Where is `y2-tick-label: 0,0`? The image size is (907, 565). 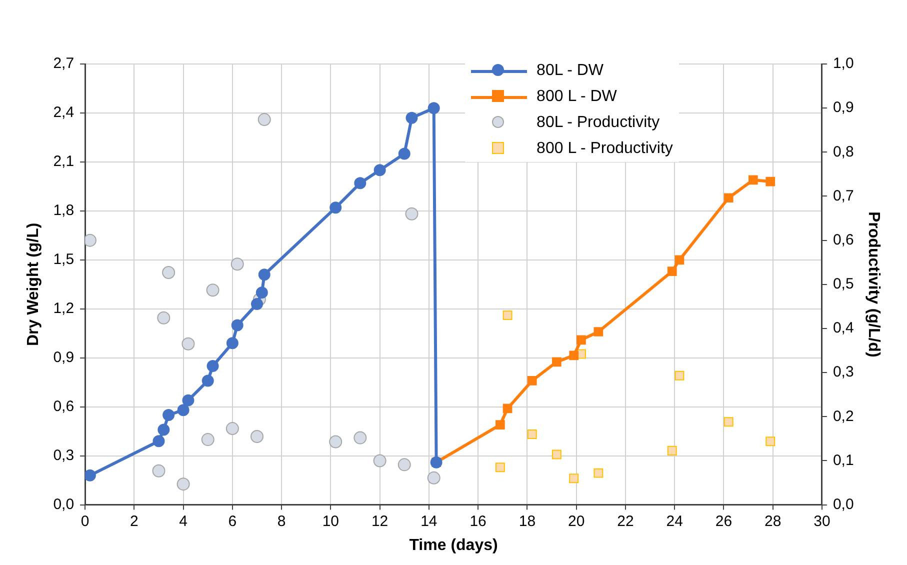
y2-tick-label: 0,0 is located at coordinates (843, 504).